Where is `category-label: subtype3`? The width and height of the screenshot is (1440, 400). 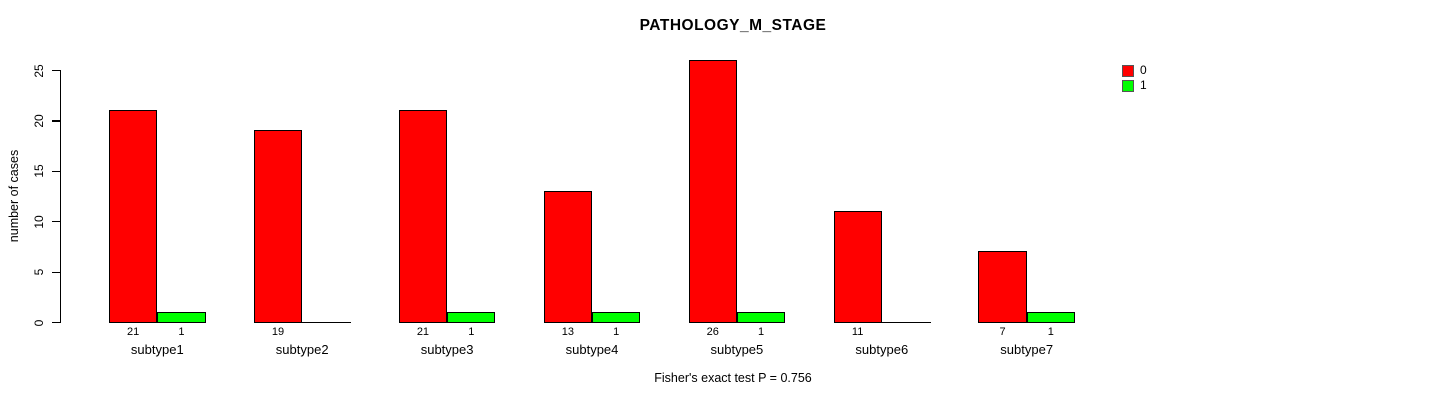 category-label: subtype3 is located at coordinates (447, 349).